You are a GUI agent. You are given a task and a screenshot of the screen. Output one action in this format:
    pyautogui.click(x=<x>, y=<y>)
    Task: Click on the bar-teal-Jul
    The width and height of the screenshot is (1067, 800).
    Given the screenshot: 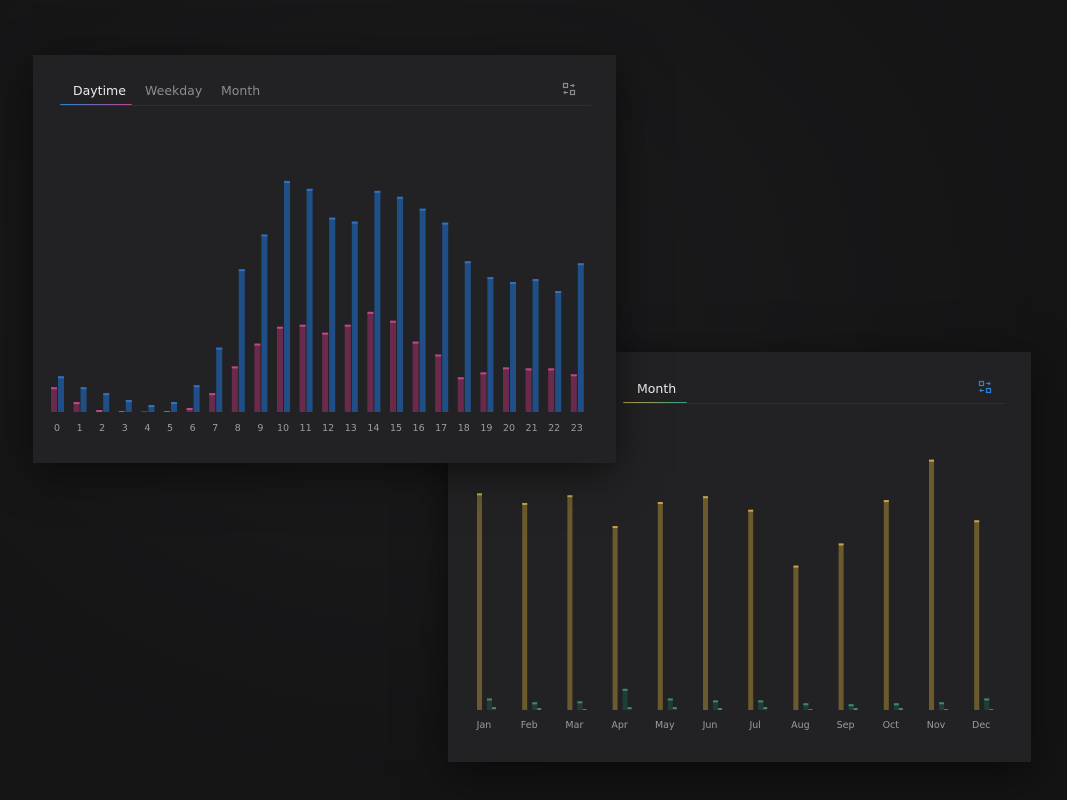 What is the action you would take?
    pyautogui.click(x=761, y=705)
    